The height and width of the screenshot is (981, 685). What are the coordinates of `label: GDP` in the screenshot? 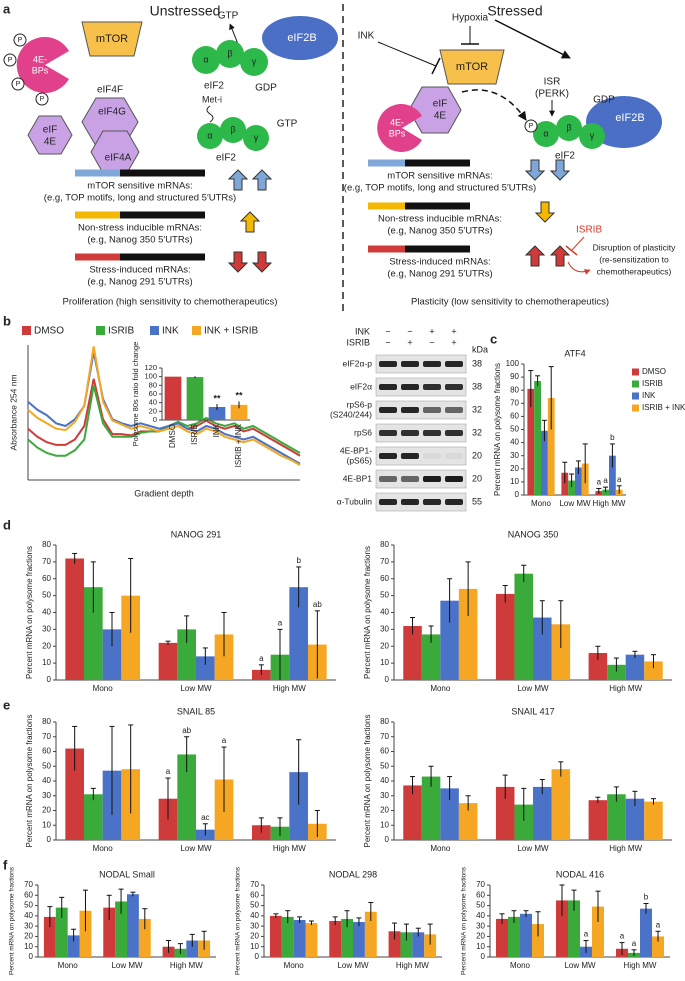 It's located at (266, 88).